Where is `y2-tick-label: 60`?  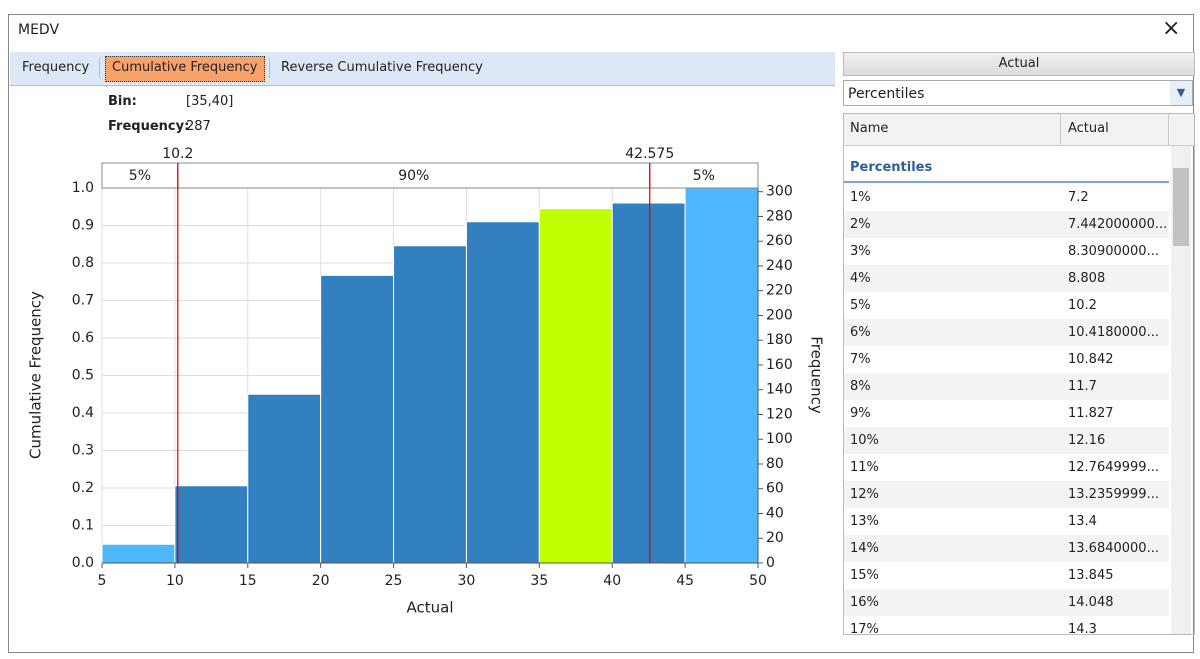 y2-tick-label: 60 is located at coordinates (775, 489).